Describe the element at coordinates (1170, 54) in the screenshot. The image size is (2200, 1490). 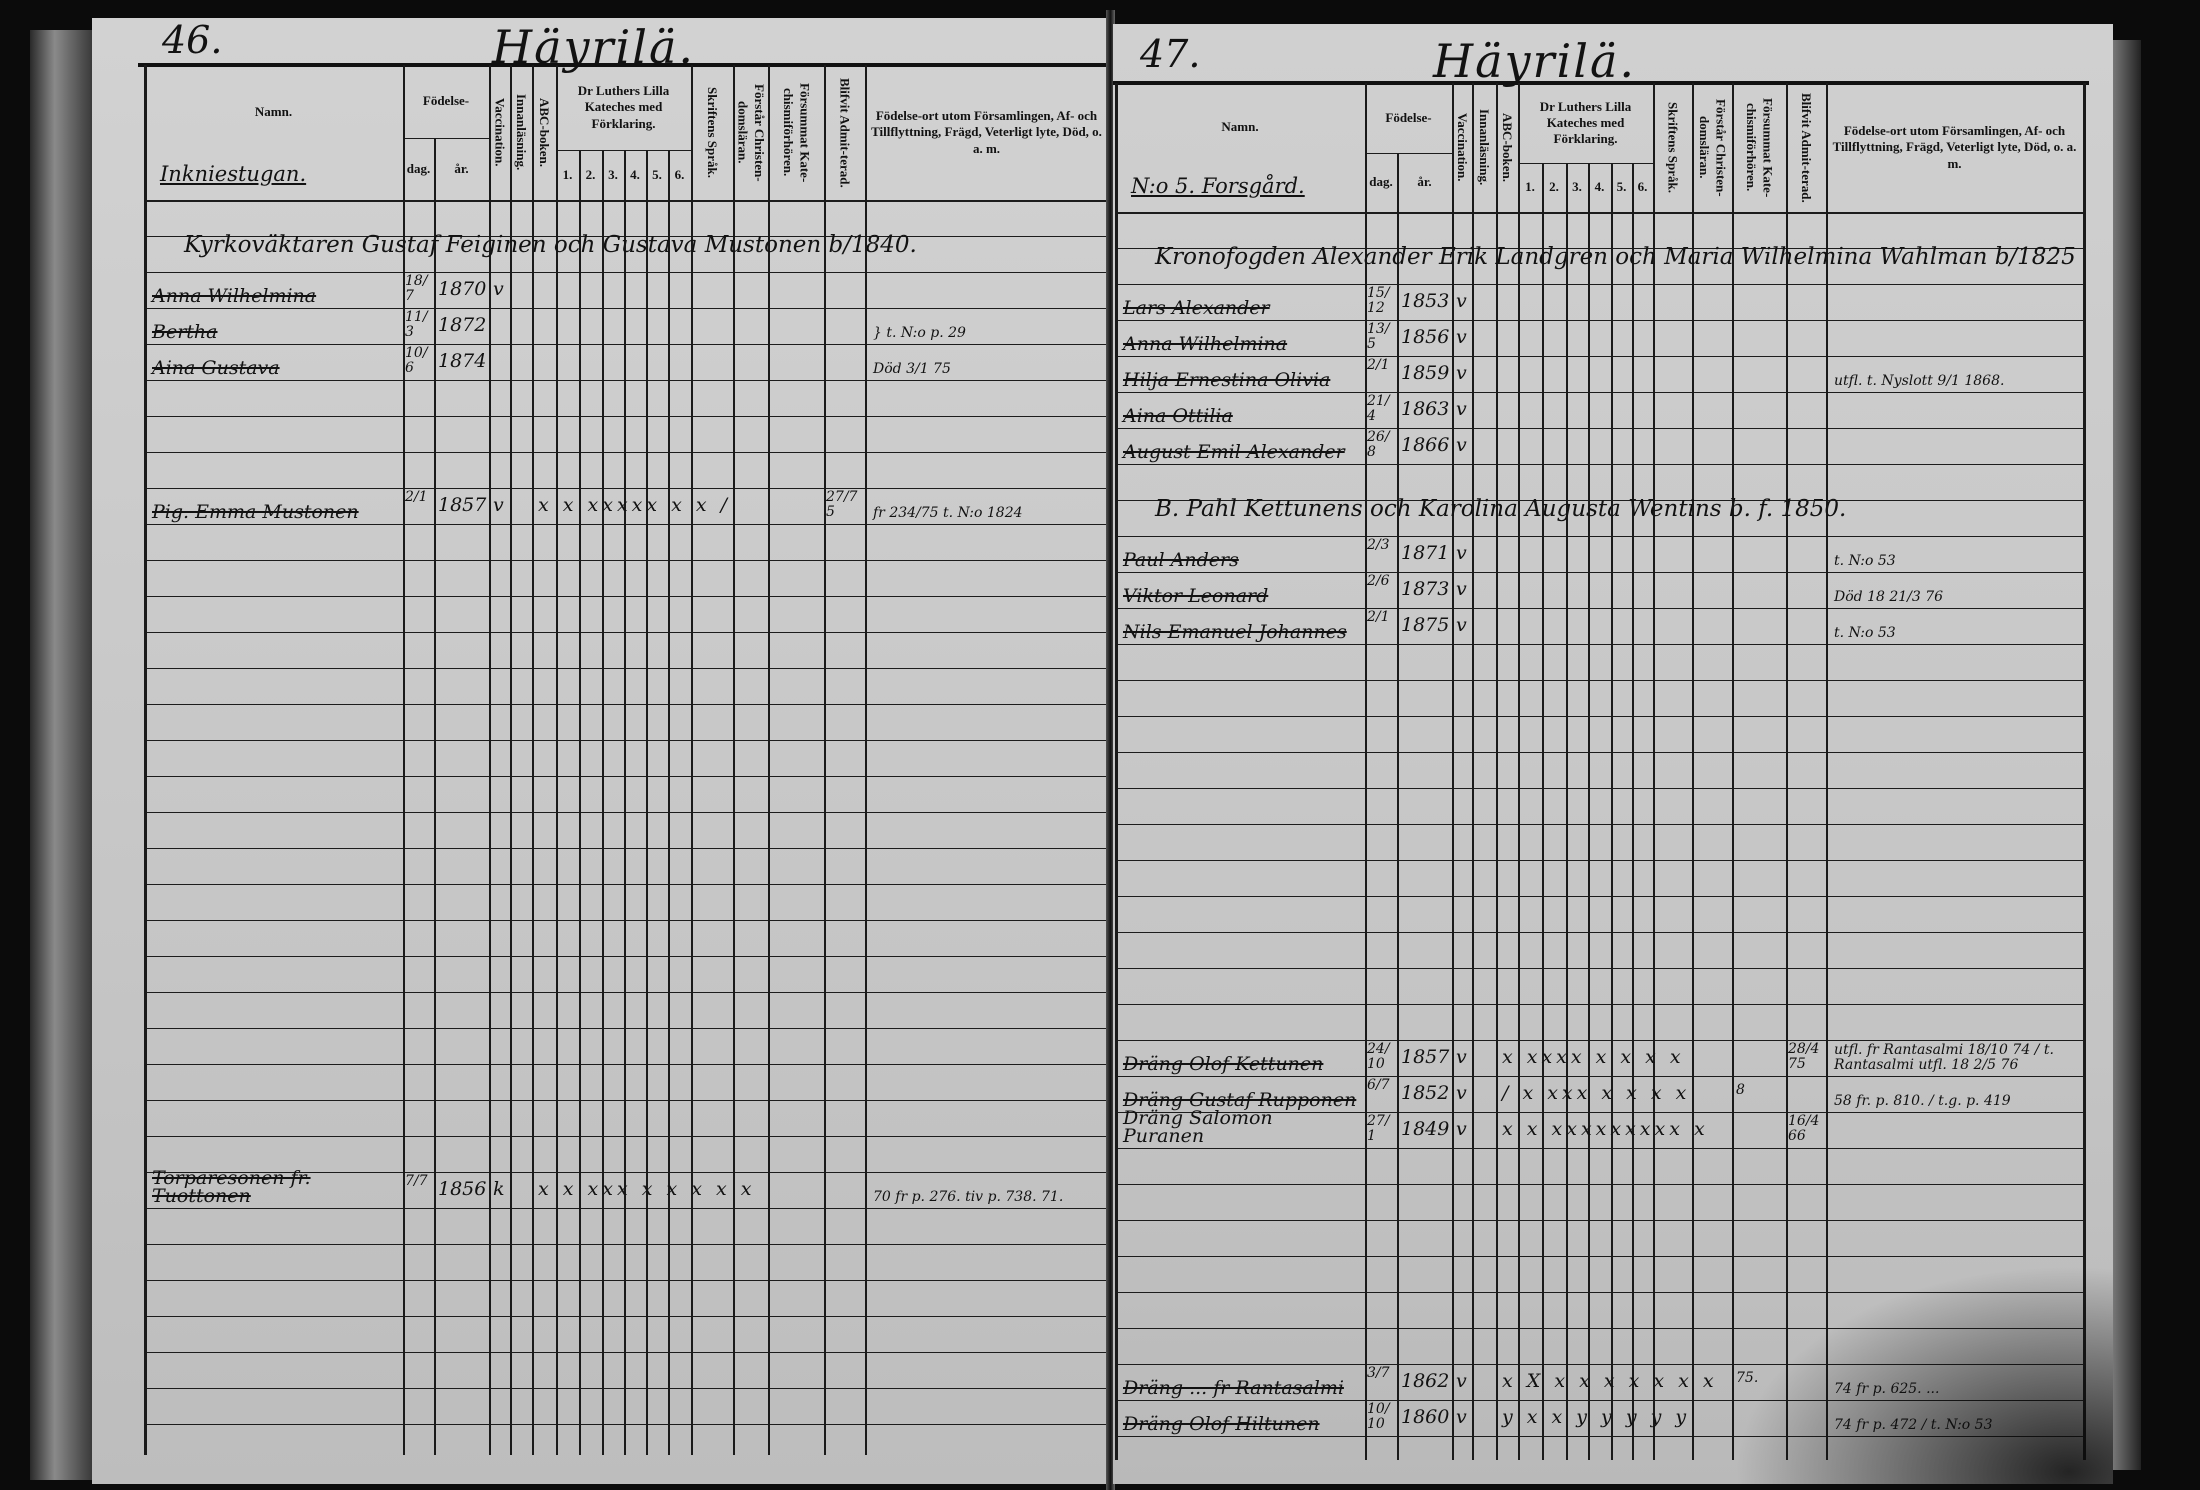
I see `page-number: 47.` at that location.